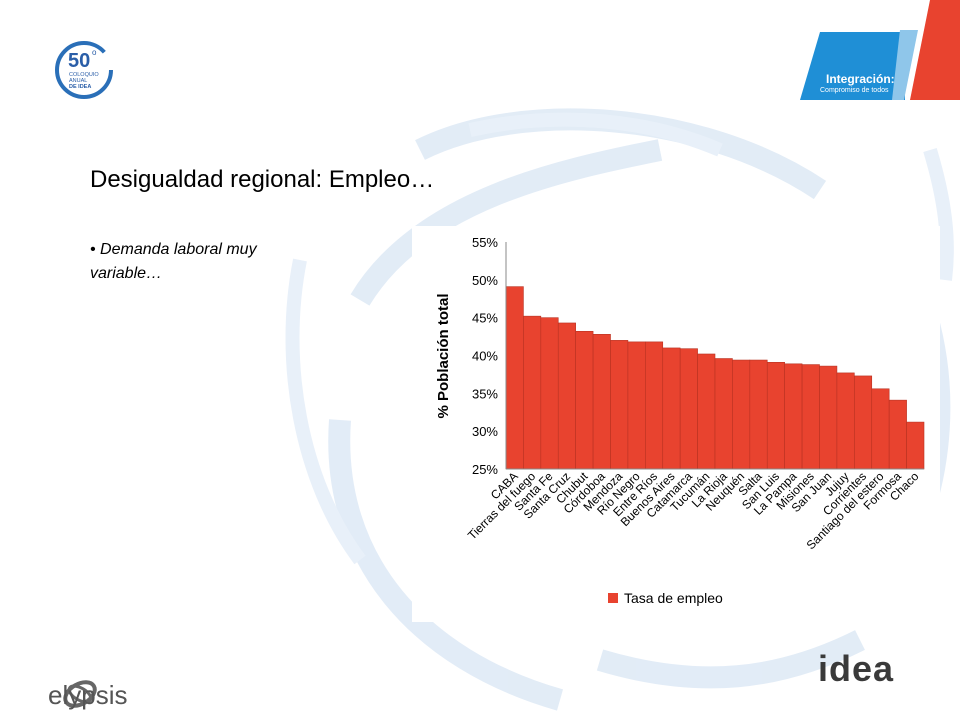 The image size is (960, 720). I want to click on chart-legend: Tasa de empleo, so click(665, 598).